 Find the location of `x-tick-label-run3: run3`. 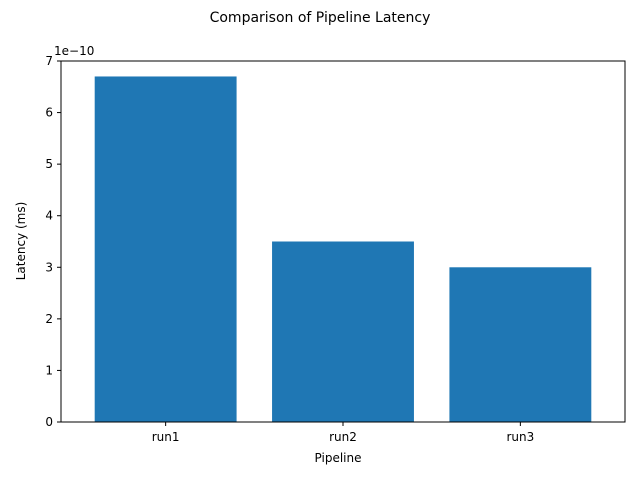

x-tick-label-run3: run3 is located at coordinates (520, 437).